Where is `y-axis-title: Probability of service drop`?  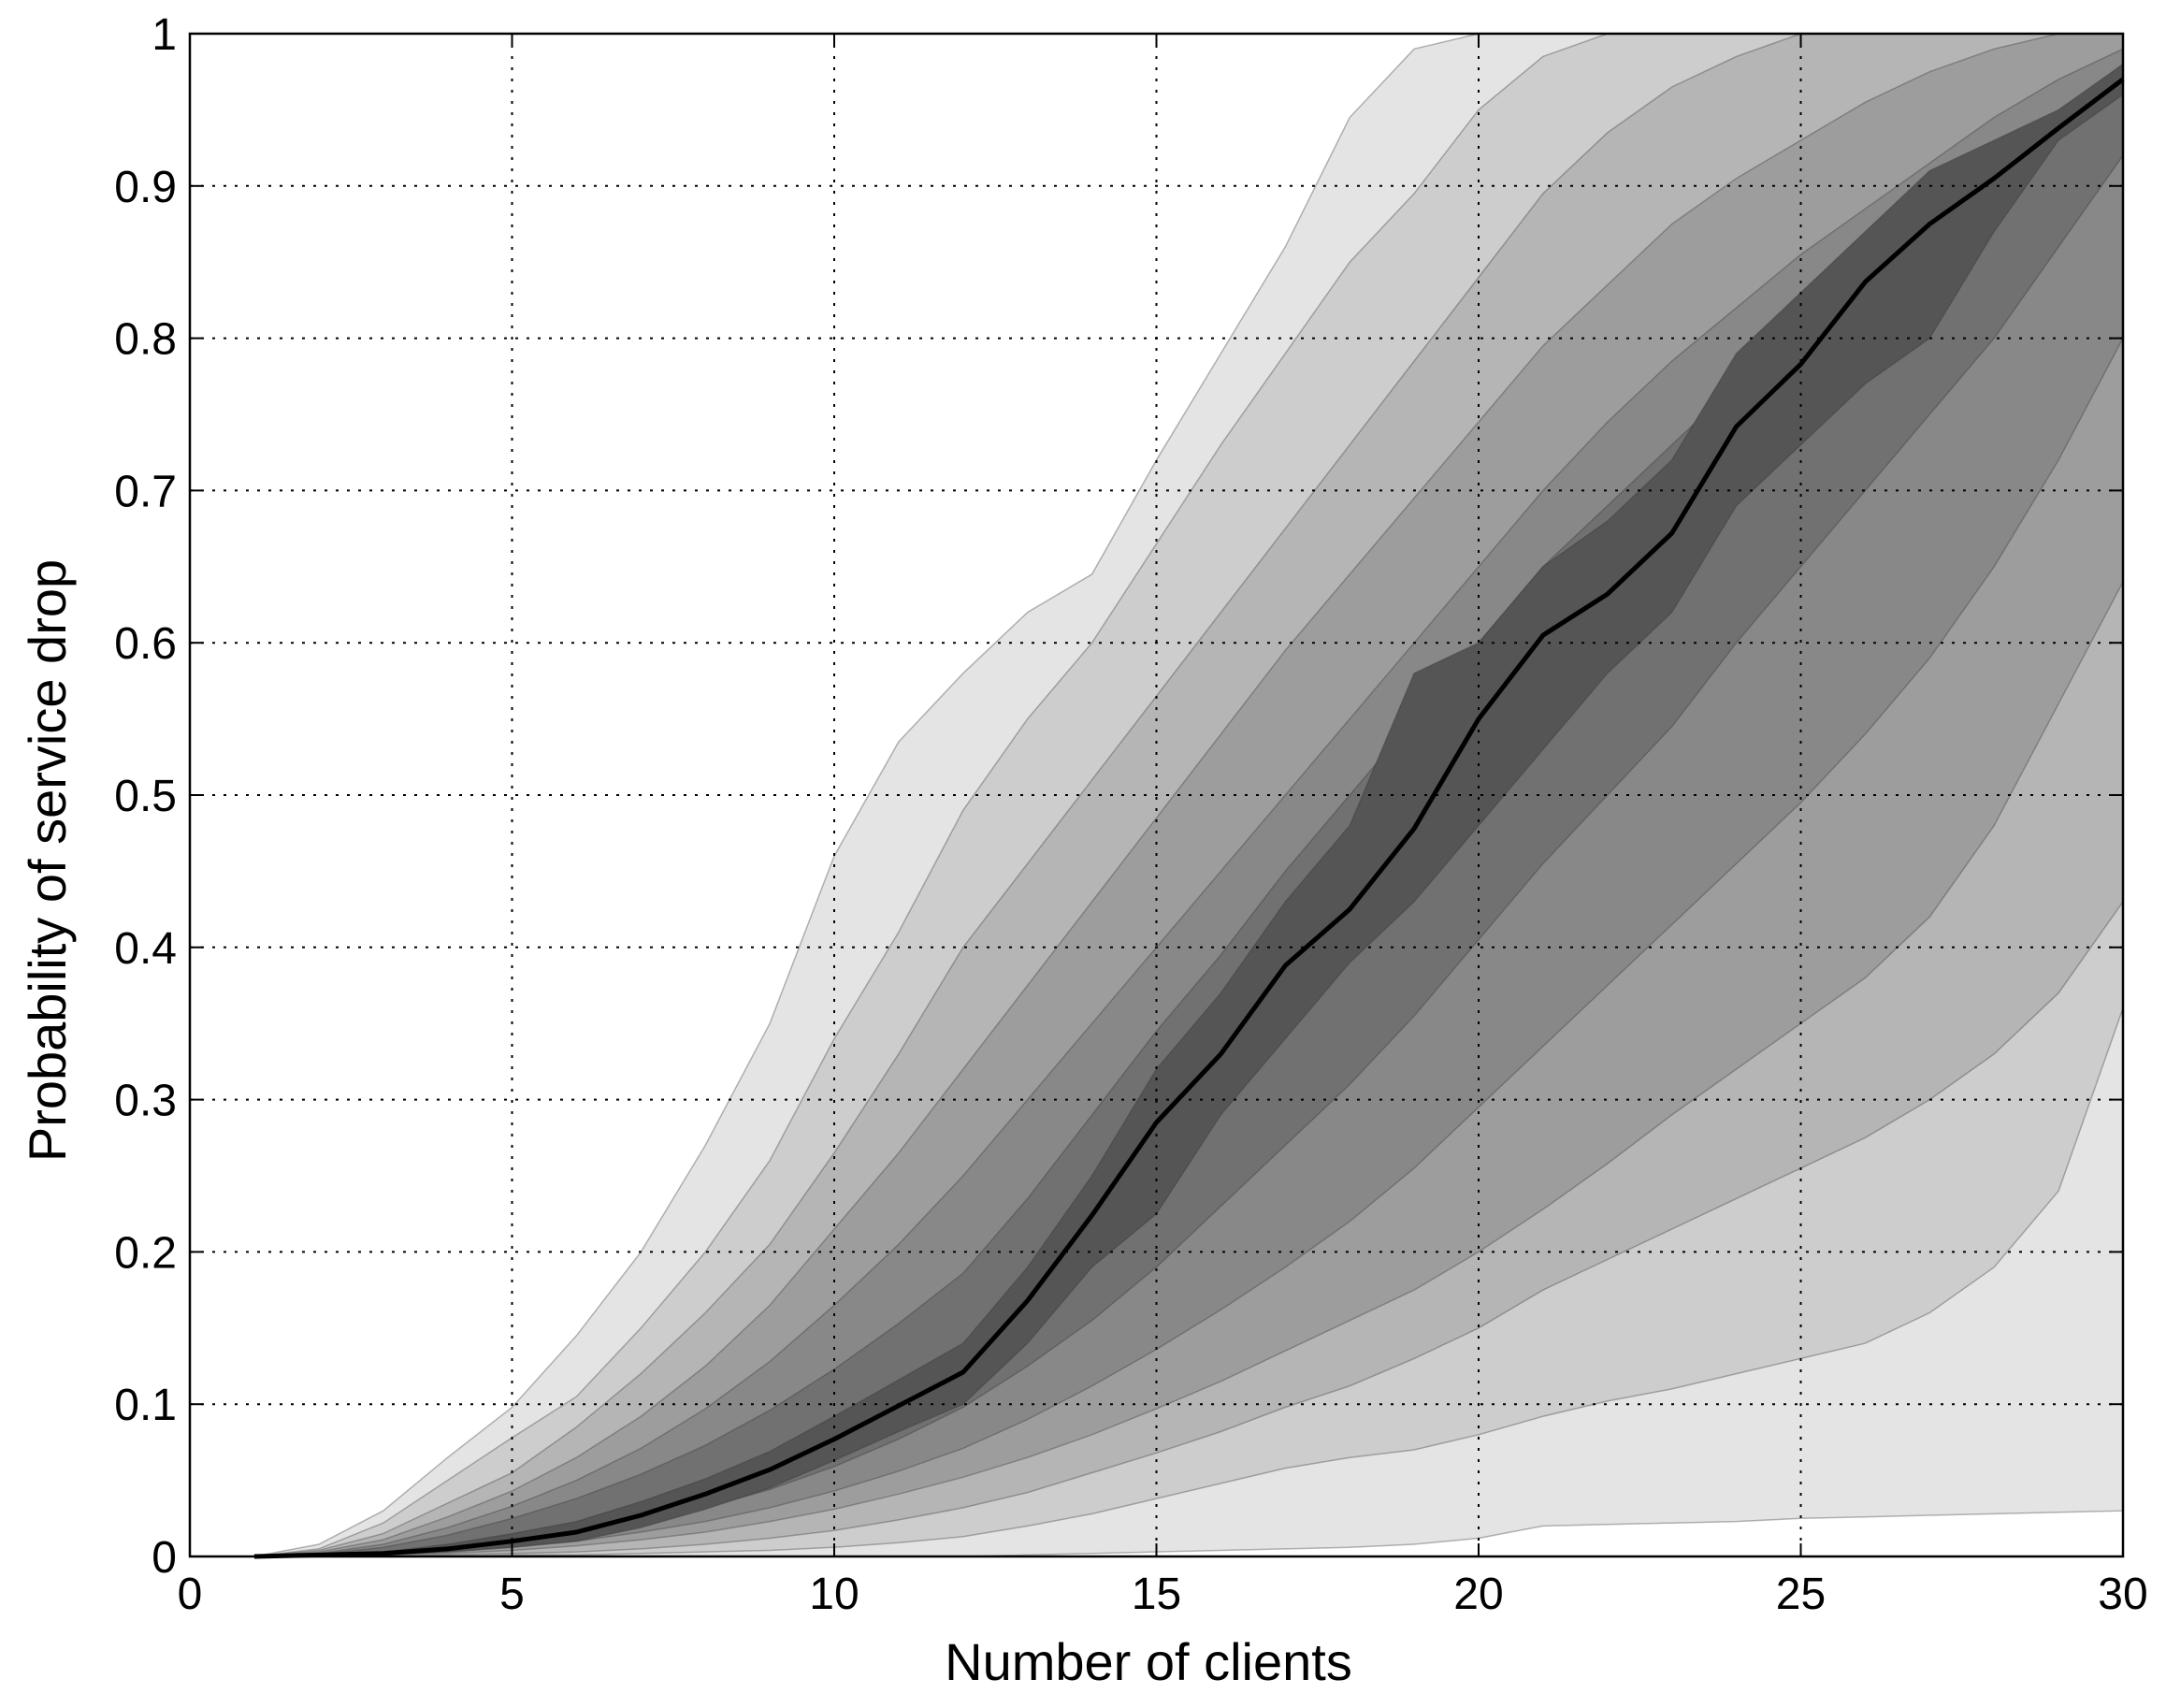 y-axis-title: Probability of service drop is located at coordinates (47, 860).